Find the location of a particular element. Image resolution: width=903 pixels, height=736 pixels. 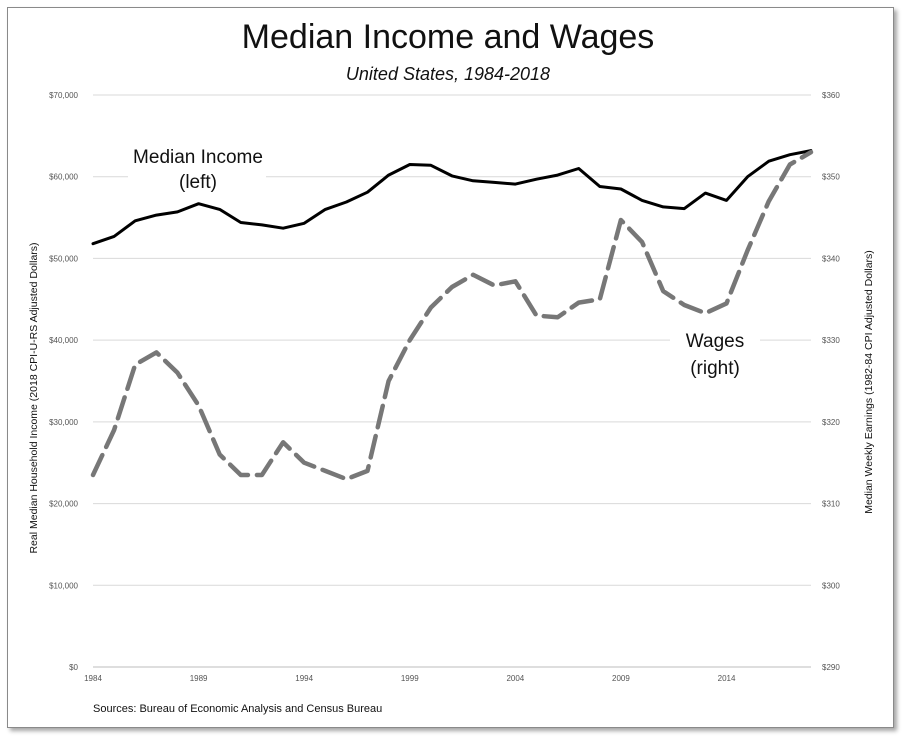

wages-annotation-background is located at coordinates (715, 354).